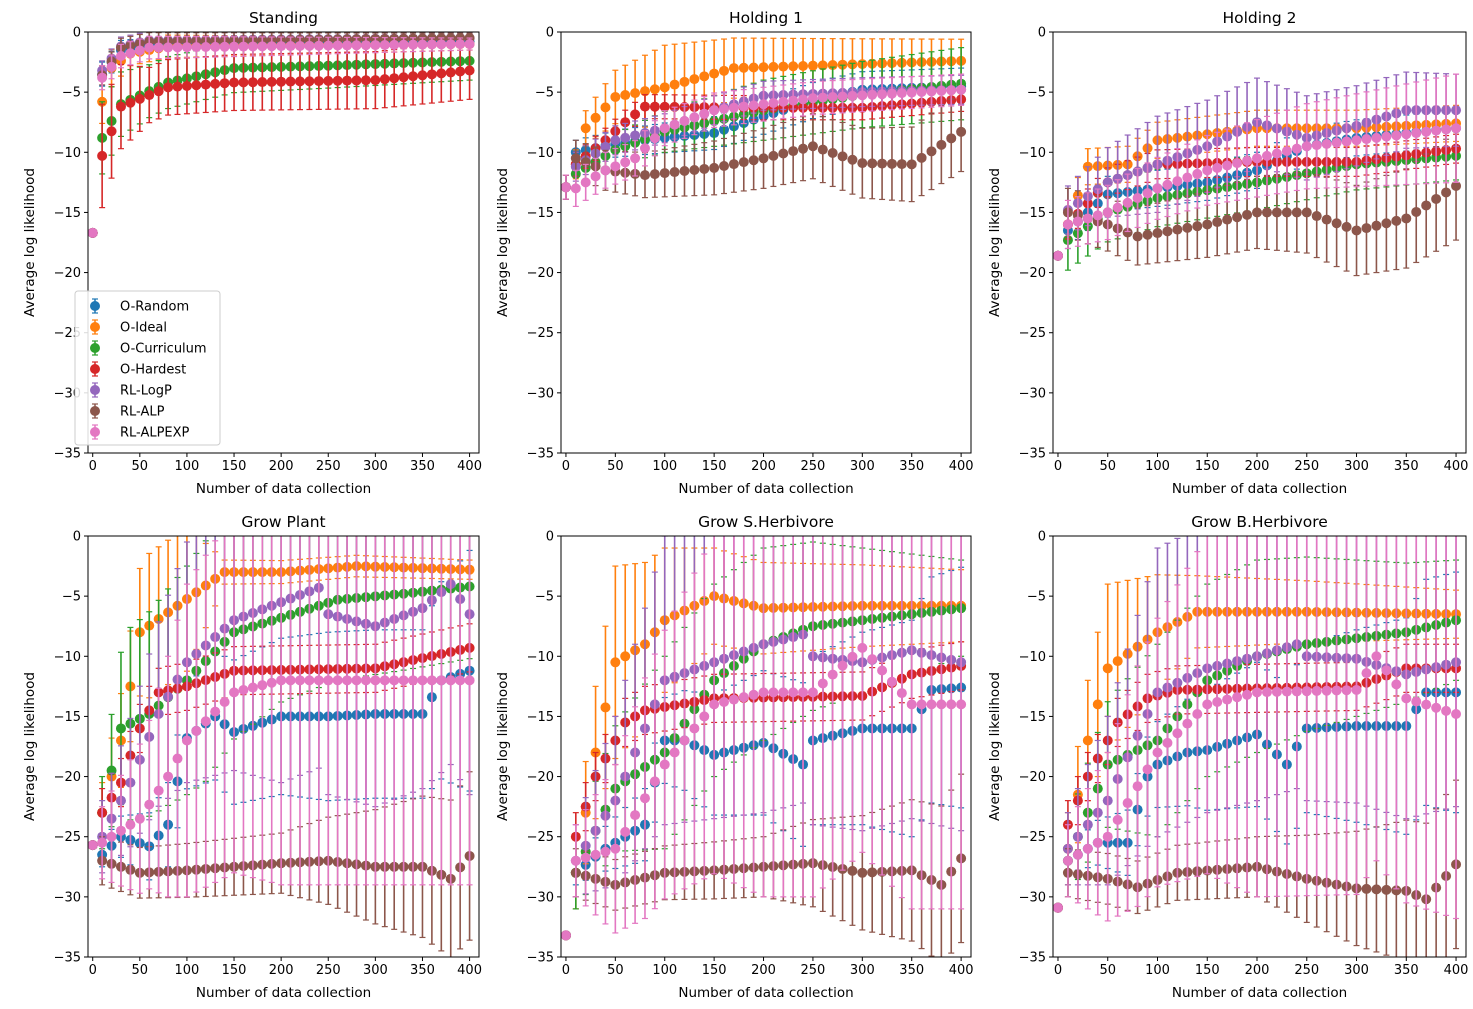 The height and width of the screenshot is (1009, 1473). What do you see at coordinates (764, 147) in the screenshot?
I see `series-rl-alp` at bounding box center [764, 147].